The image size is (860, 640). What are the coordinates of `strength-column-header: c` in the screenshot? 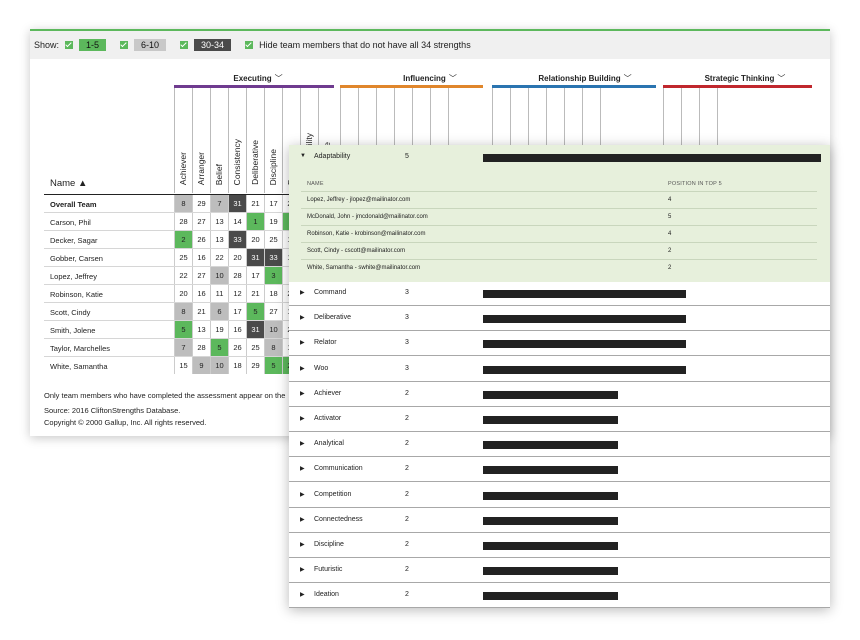 It's located at (726, 140).